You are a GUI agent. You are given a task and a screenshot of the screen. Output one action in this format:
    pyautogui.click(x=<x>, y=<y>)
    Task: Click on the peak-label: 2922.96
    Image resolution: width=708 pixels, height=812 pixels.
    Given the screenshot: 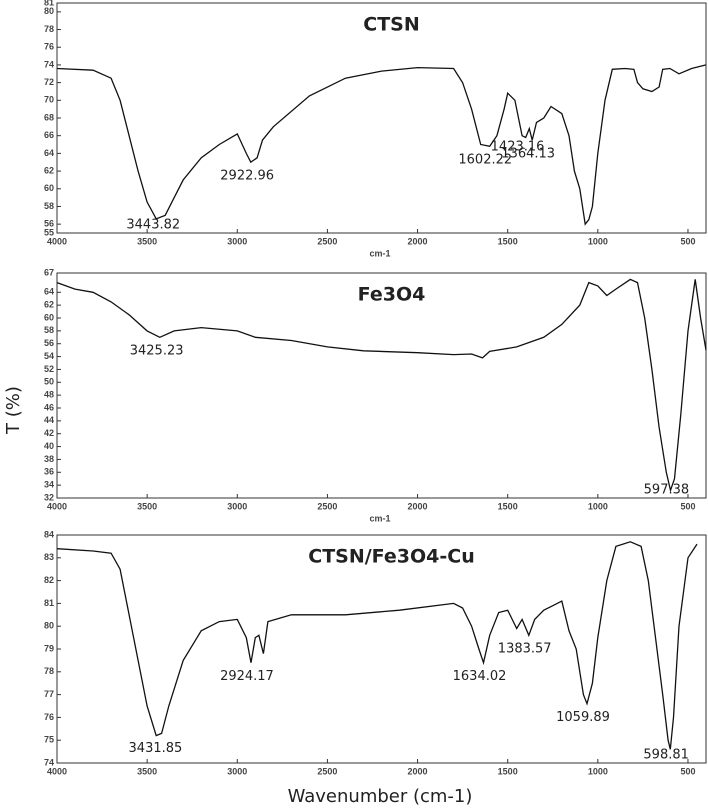 What is the action you would take?
    pyautogui.click(x=247, y=175)
    